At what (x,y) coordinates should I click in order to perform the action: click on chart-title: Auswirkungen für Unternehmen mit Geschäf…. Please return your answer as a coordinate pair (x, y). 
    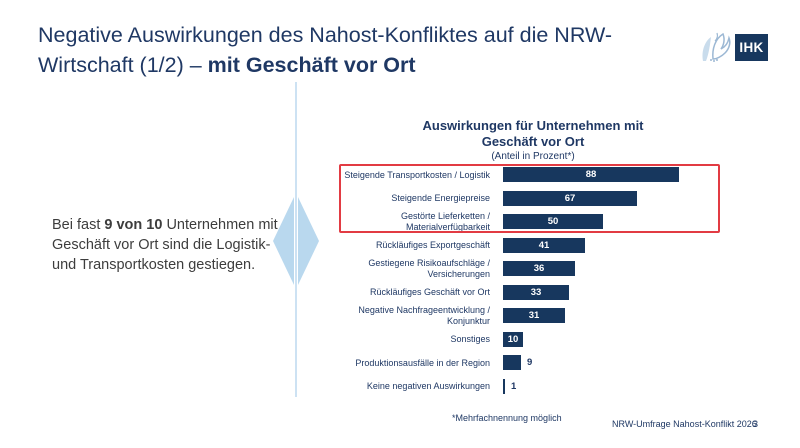
    Looking at the image, I should click on (533, 133).